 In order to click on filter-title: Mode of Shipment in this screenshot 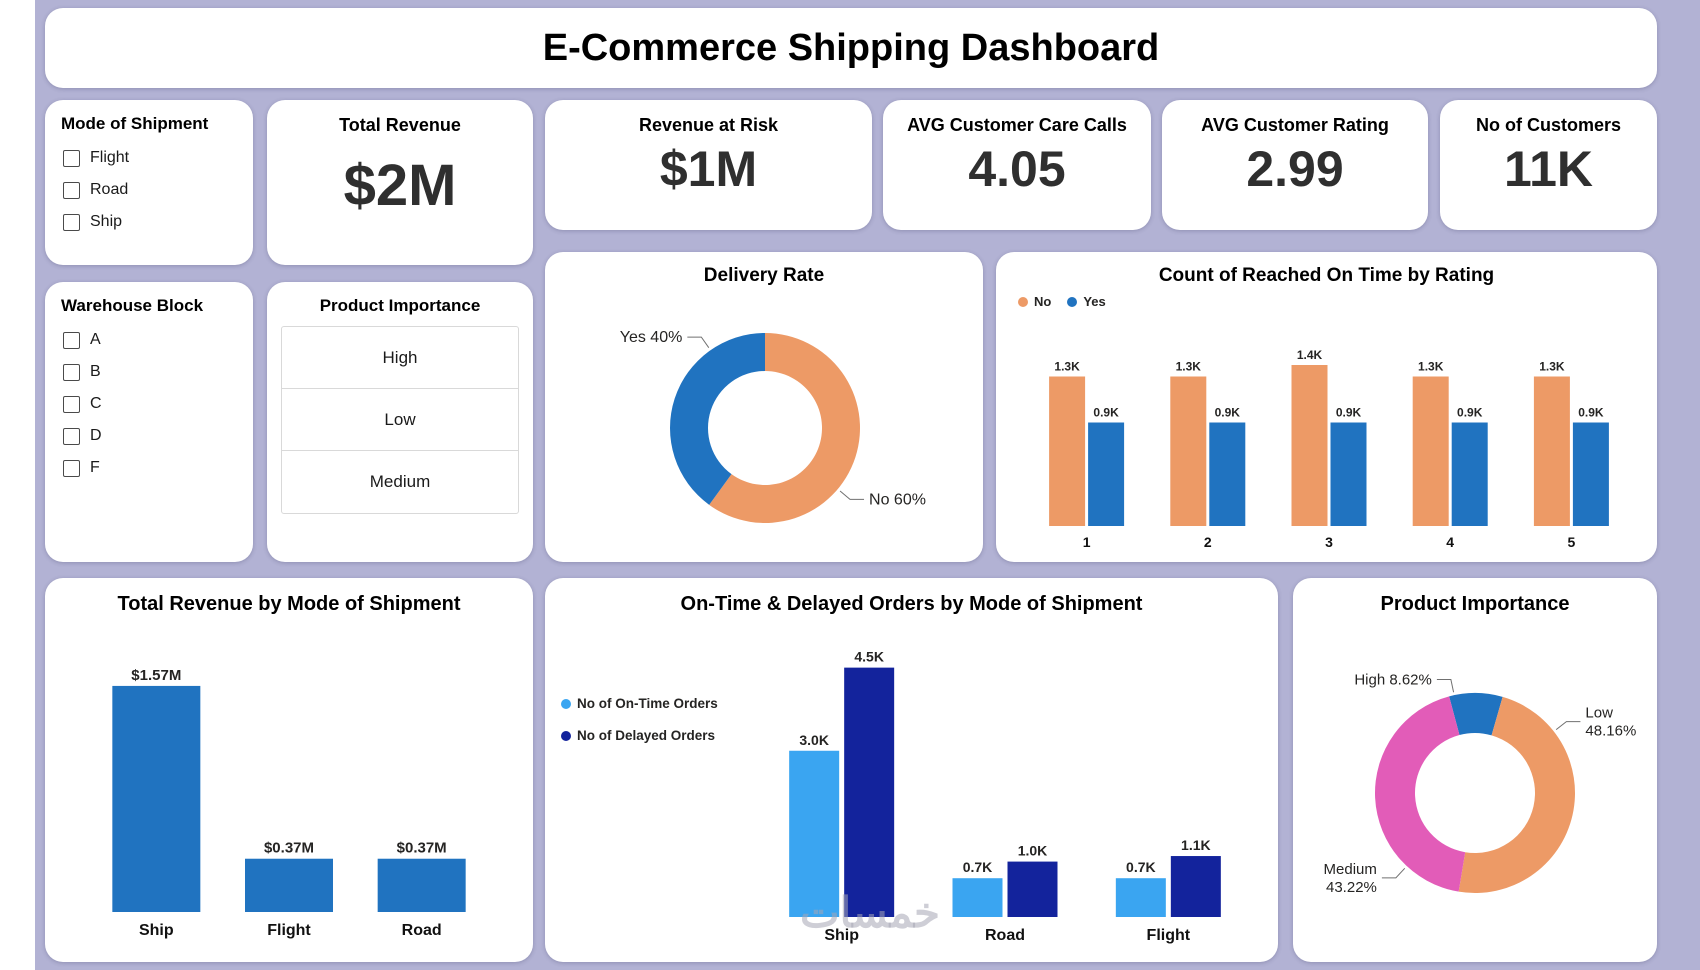, I will do `click(135, 123)`.